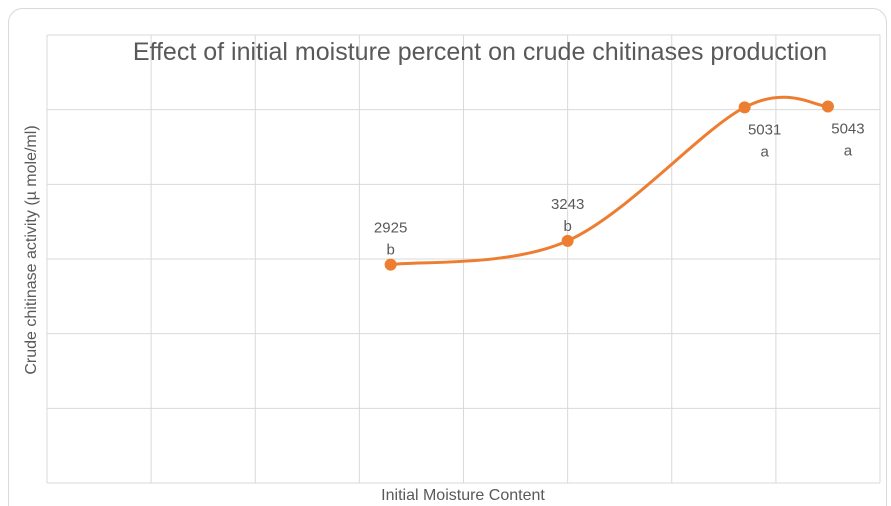 The height and width of the screenshot is (506, 891). I want to click on data-label: 2925, so click(390, 228).